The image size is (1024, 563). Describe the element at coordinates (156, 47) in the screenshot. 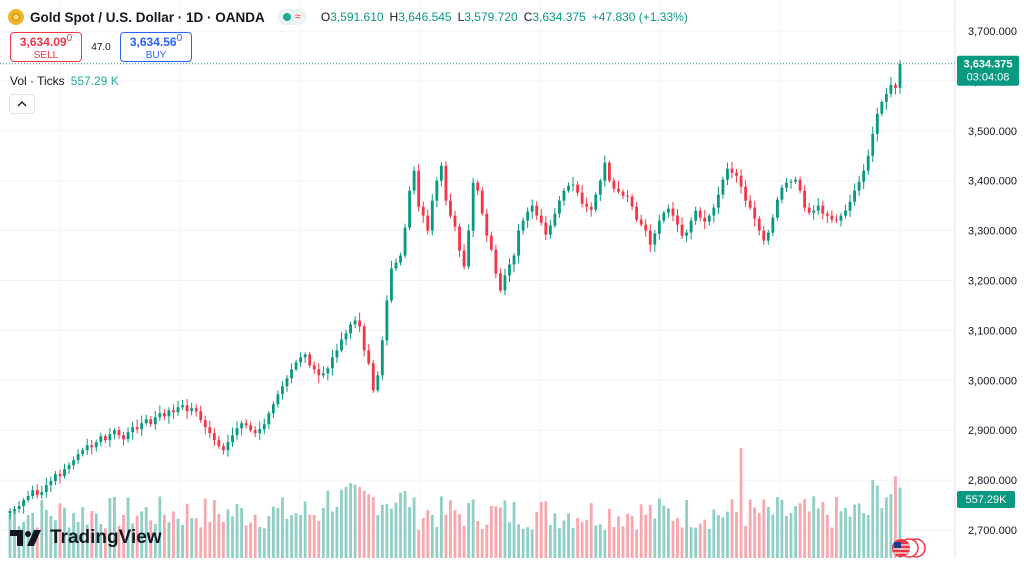

I see `buy-button: 3,634.560 BUY` at that location.